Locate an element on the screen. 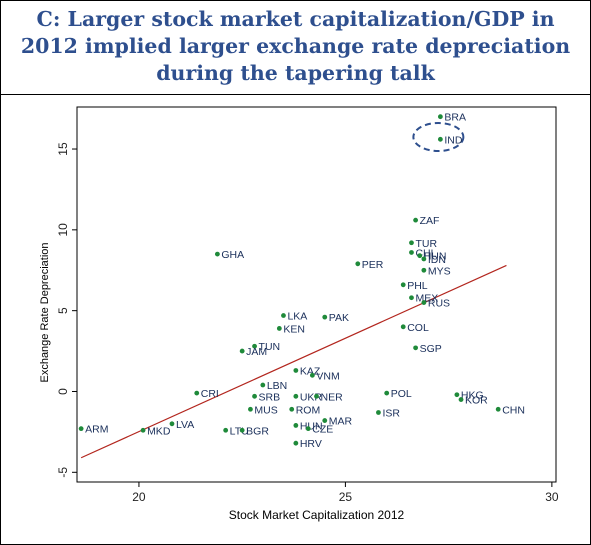 Image resolution: width=591 pixels, height=545 pixels. point-label: HKG is located at coordinates (472, 396).